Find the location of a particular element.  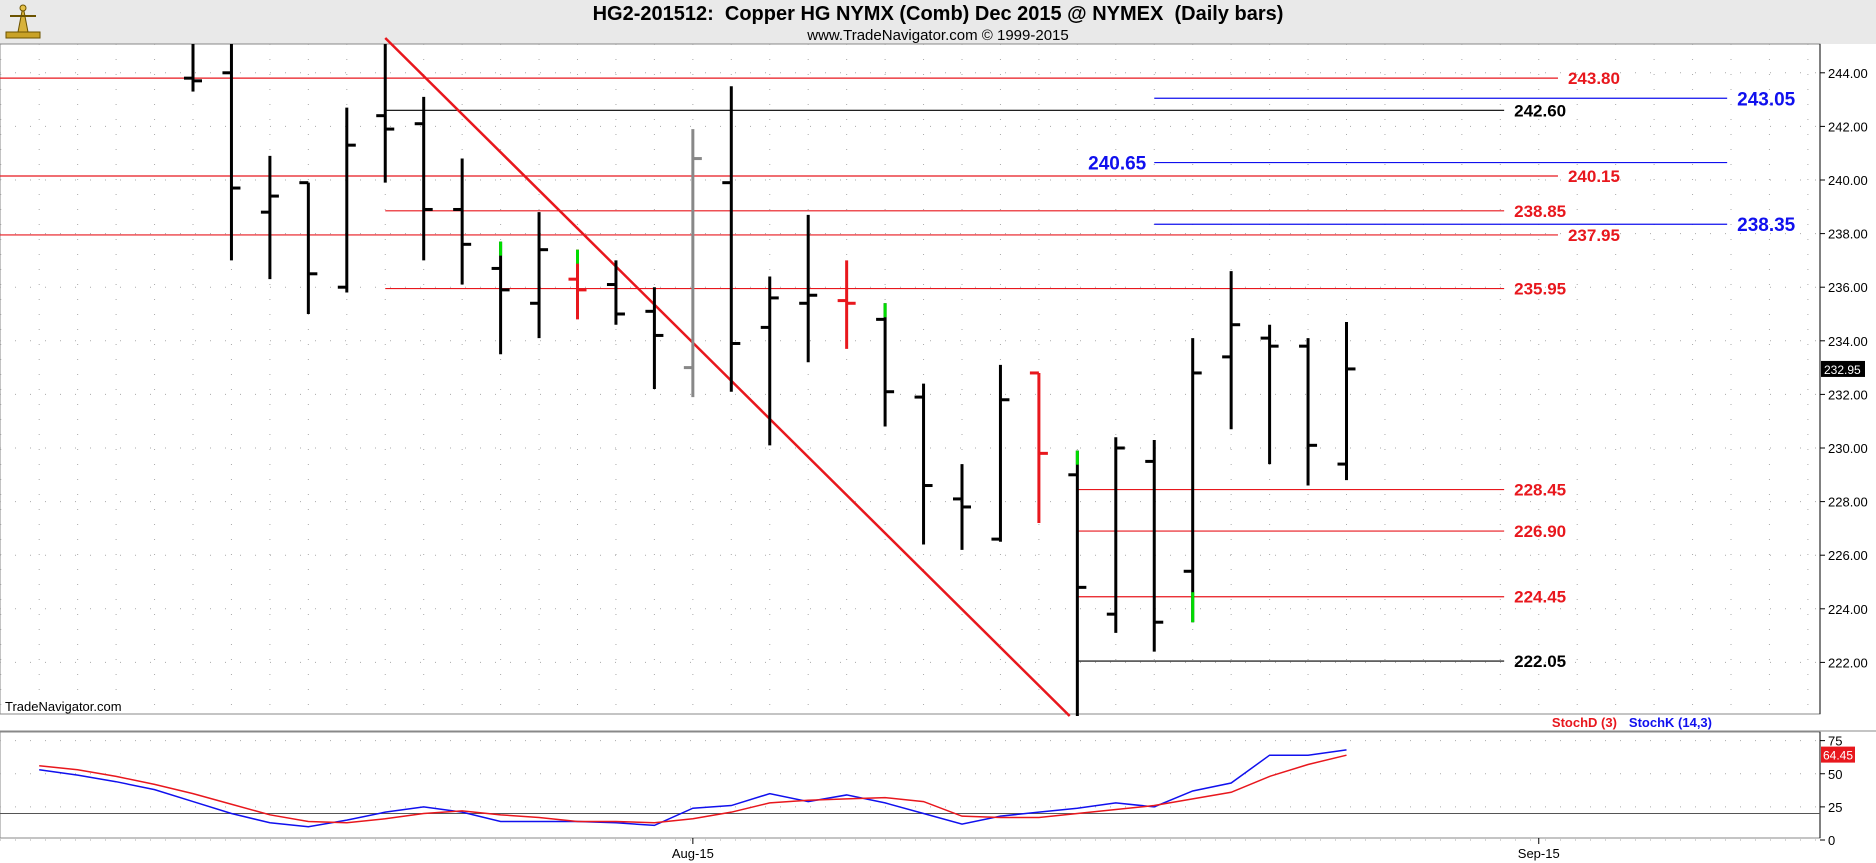

level-label: 235.95 is located at coordinates (1540, 289).